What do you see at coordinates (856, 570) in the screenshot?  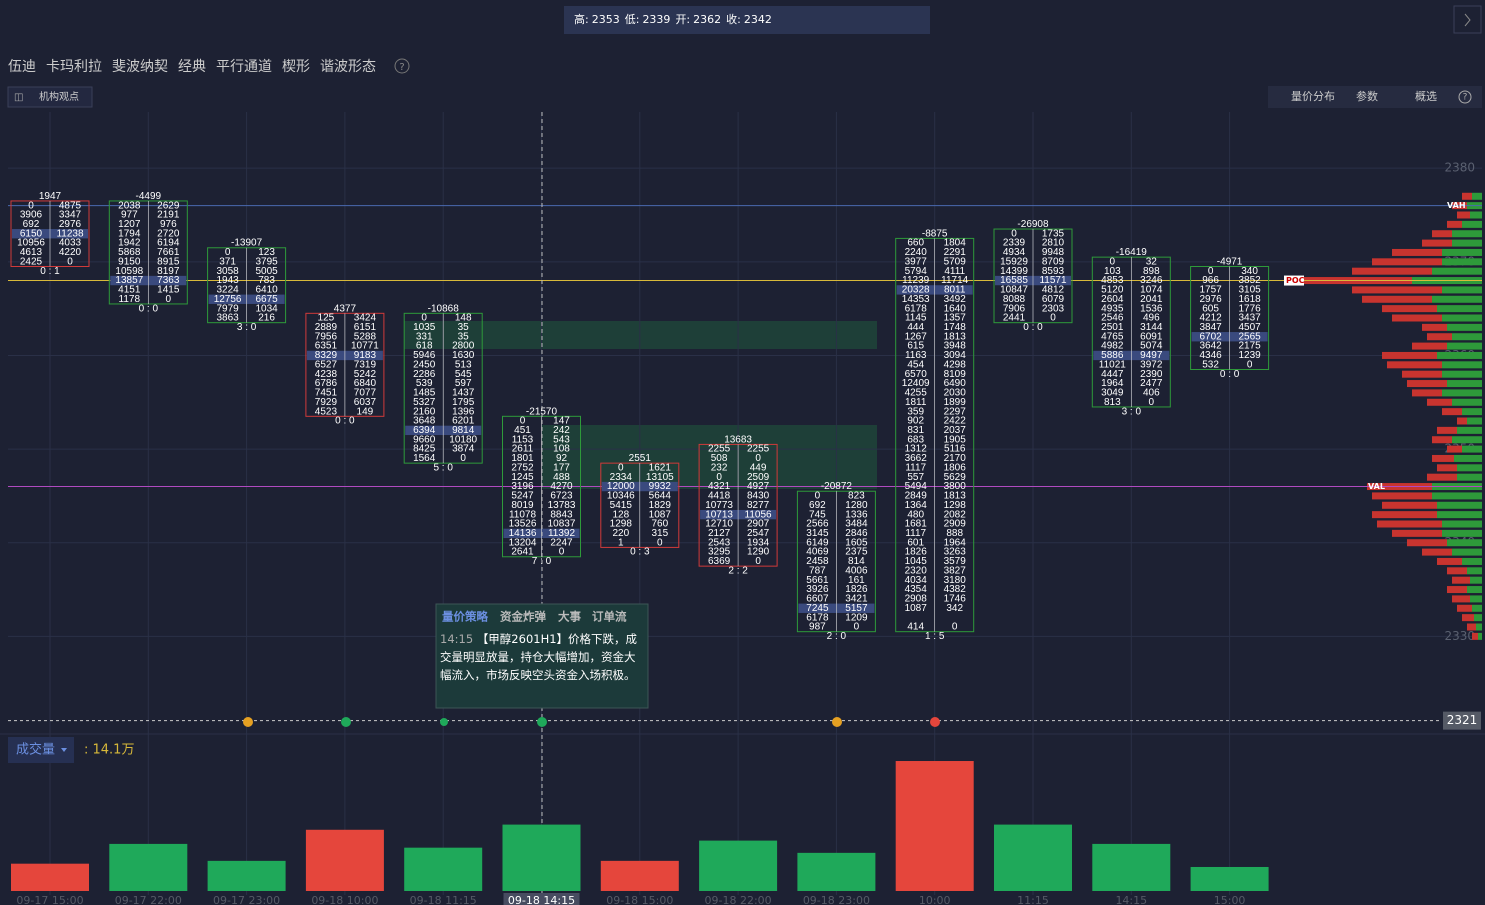 I see `ask: 4006` at bounding box center [856, 570].